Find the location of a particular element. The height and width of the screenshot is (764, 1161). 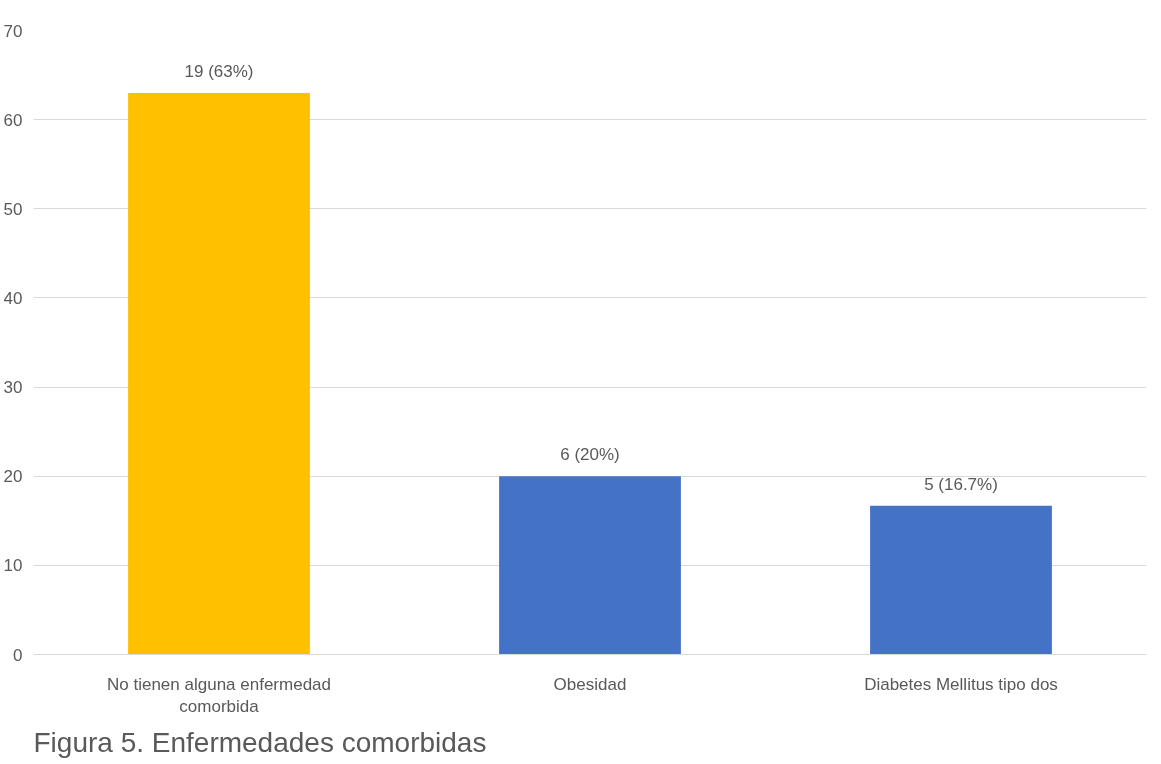

data-label: 5 (16.7%) is located at coordinates (961, 484).